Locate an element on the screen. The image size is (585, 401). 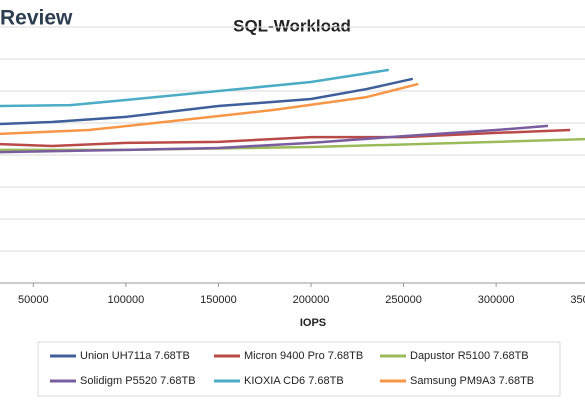
chart-title: SQL-Workload is located at coordinates (292, 25).